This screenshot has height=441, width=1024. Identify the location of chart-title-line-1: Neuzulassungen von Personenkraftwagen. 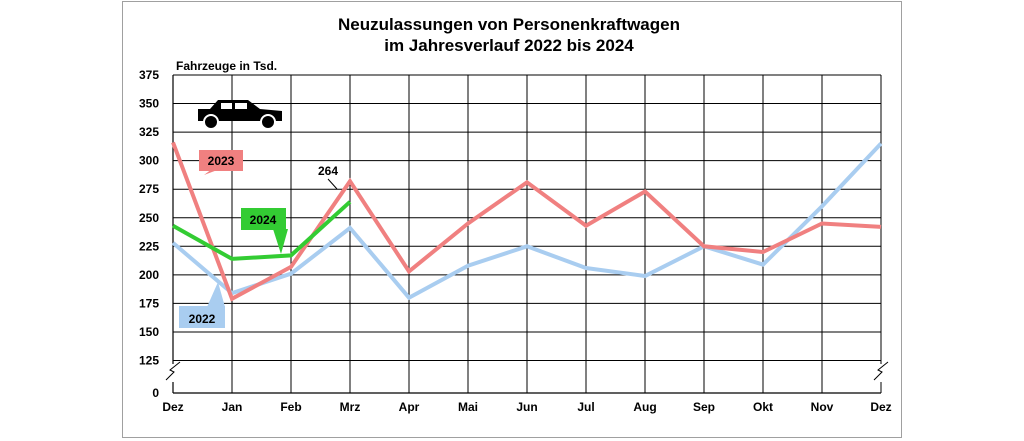
(509, 24).